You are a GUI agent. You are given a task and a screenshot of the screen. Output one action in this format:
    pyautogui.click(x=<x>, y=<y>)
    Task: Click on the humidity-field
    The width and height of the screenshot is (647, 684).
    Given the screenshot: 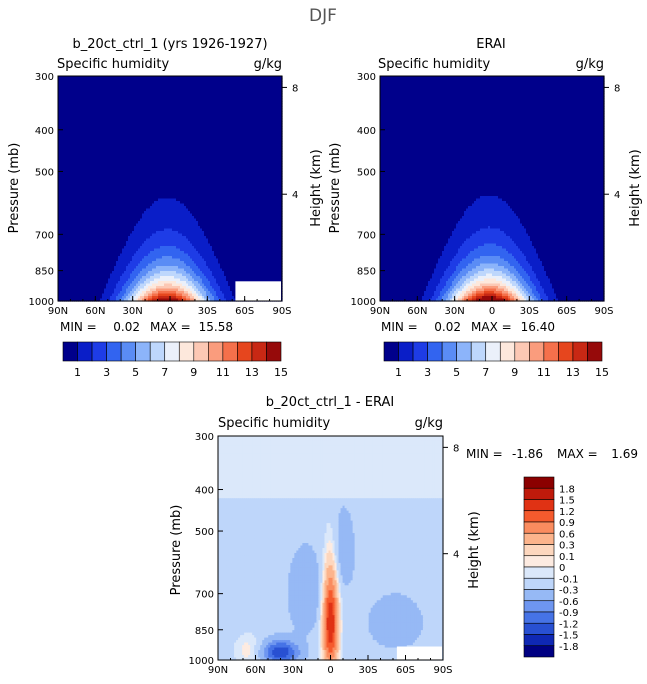 What is the action you would take?
    pyautogui.click(x=170, y=189)
    